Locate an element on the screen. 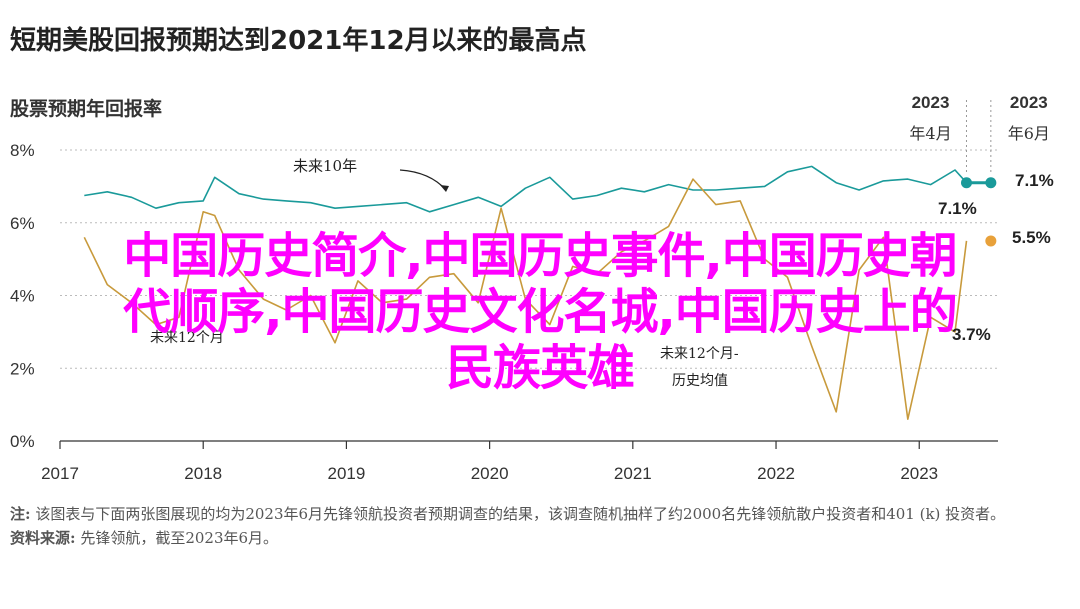 The image size is (1080, 609). ten-year-jun-point is located at coordinates (991, 183).